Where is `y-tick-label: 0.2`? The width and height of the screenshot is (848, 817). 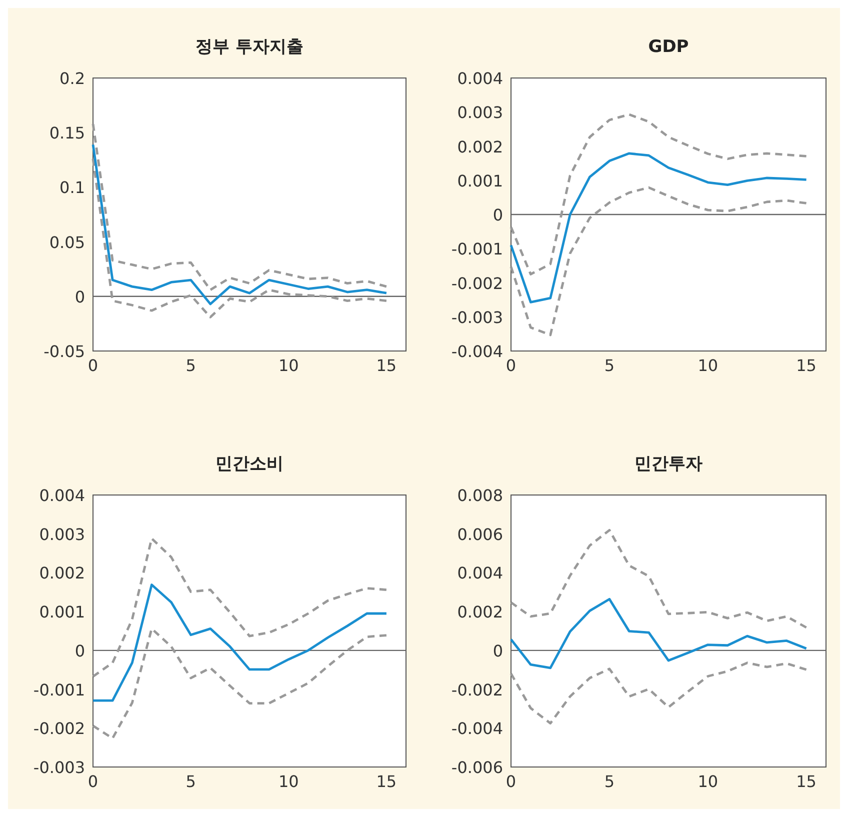 y-tick-label: 0.2 is located at coordinates (72, 78).